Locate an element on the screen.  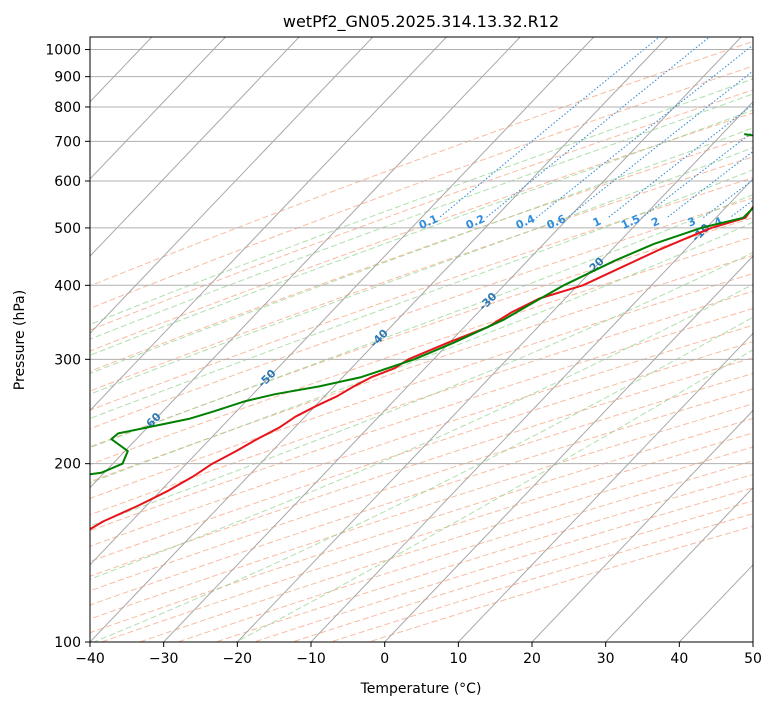
mixing-ratio-lines is located at coordinates (606, 122).